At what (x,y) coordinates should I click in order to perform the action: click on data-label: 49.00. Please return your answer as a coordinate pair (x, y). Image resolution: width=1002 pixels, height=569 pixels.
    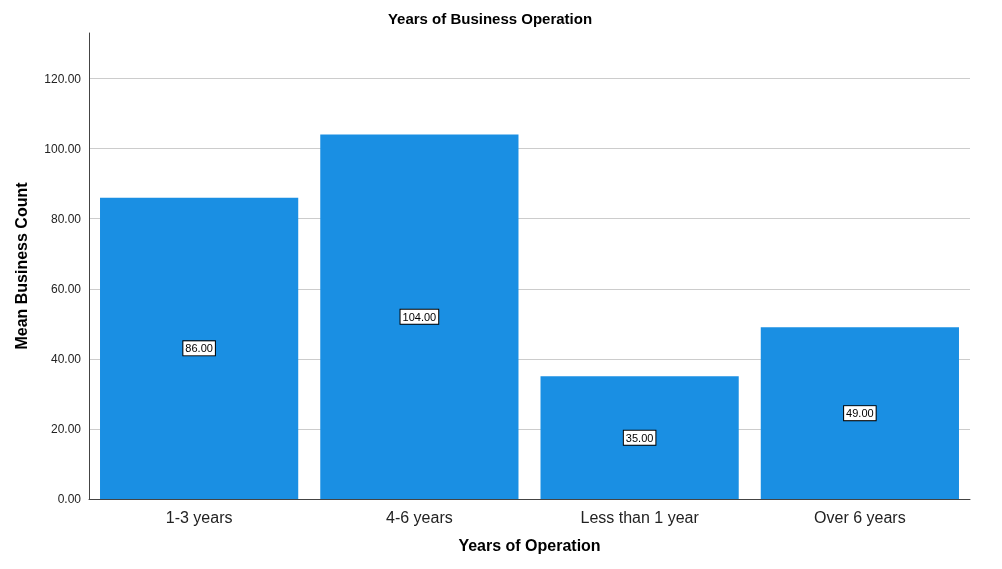
    Looking at the image, I should click on (860, 413).